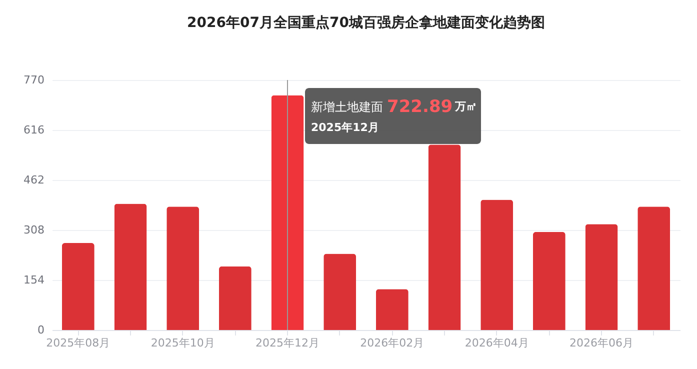 The height and width of the screenshot is (369, 697). What do you see at coordinates (34, 80) in the screenshot?
I see `y-tick-label: 770` at bounding box center [34, 80].